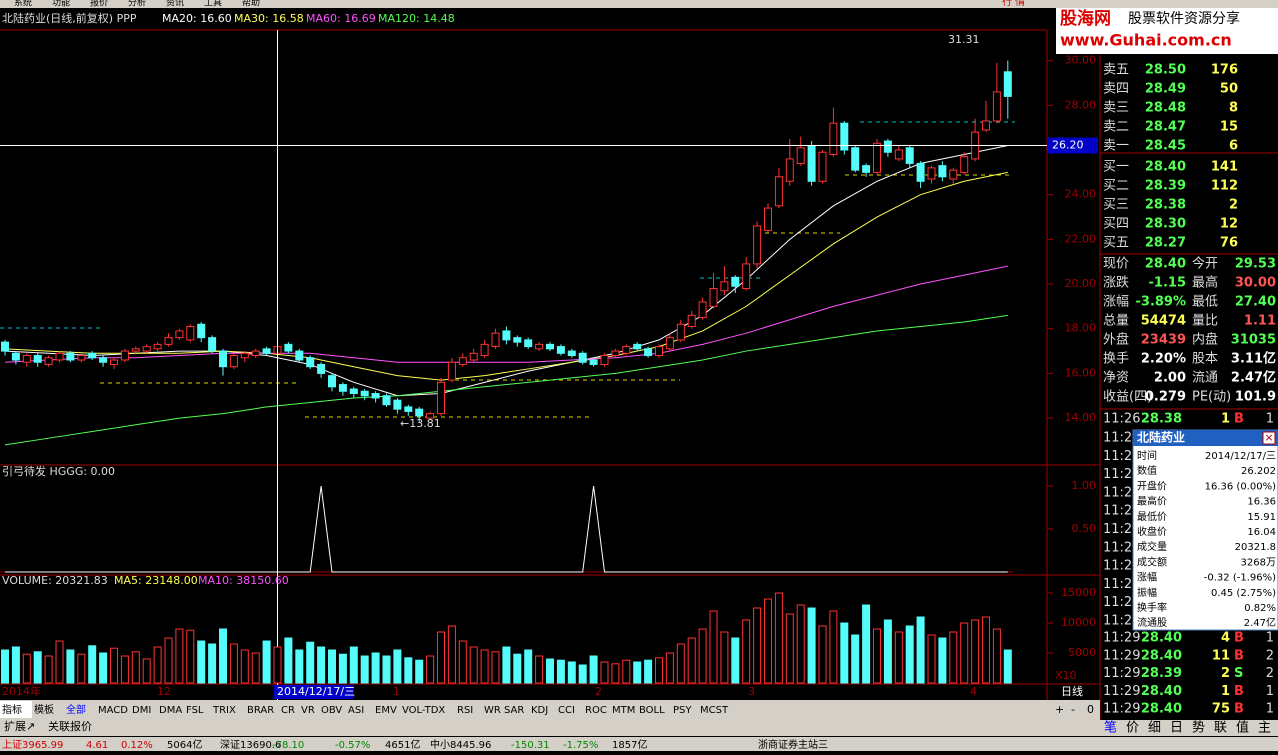  I want to click on tab: DMI, so click(141, 710).